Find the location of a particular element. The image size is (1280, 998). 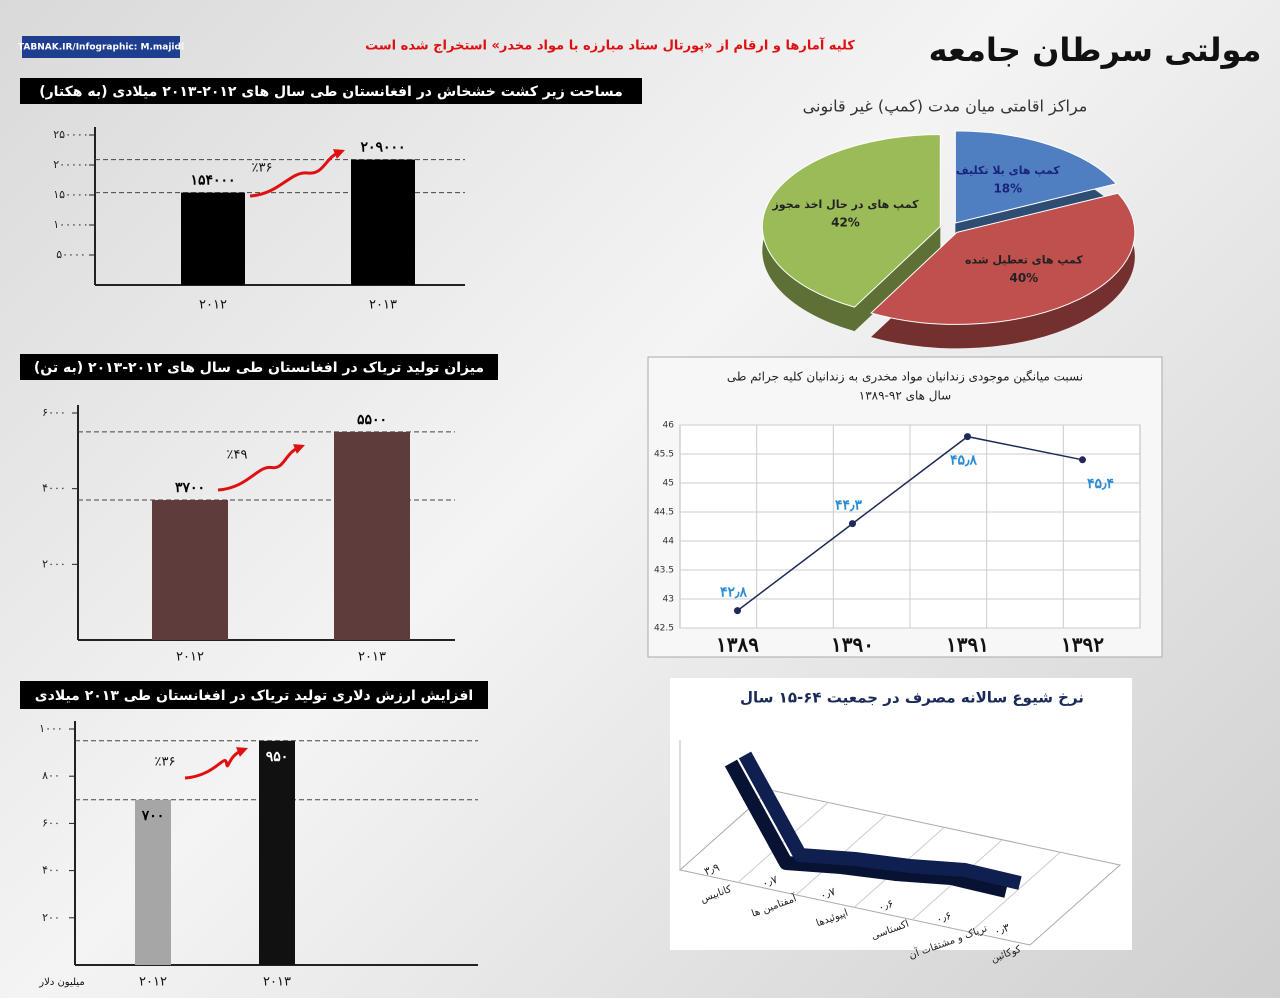

x-tick-label: ۱۳۹۱ is located at coordinates (967, 645).